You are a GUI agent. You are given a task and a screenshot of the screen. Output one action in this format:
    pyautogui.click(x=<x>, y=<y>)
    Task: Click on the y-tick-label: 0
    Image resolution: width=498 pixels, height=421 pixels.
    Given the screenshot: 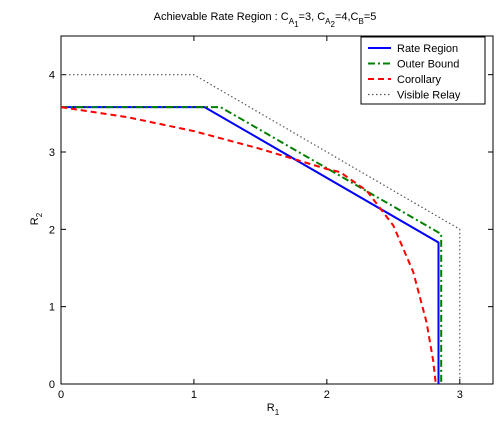 What is the action you would take?
    pyautogui.click(x=52, y=385)
    